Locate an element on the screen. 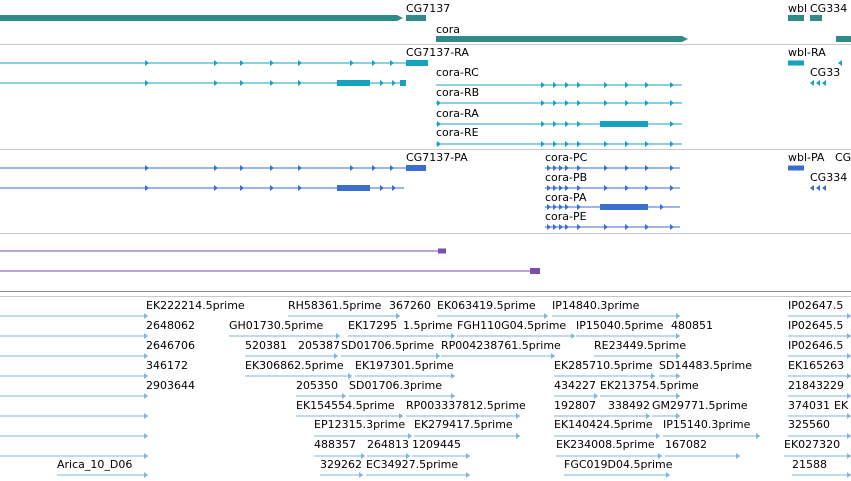  est-label: EK140424.5prime is located at coordinates (603, 424).